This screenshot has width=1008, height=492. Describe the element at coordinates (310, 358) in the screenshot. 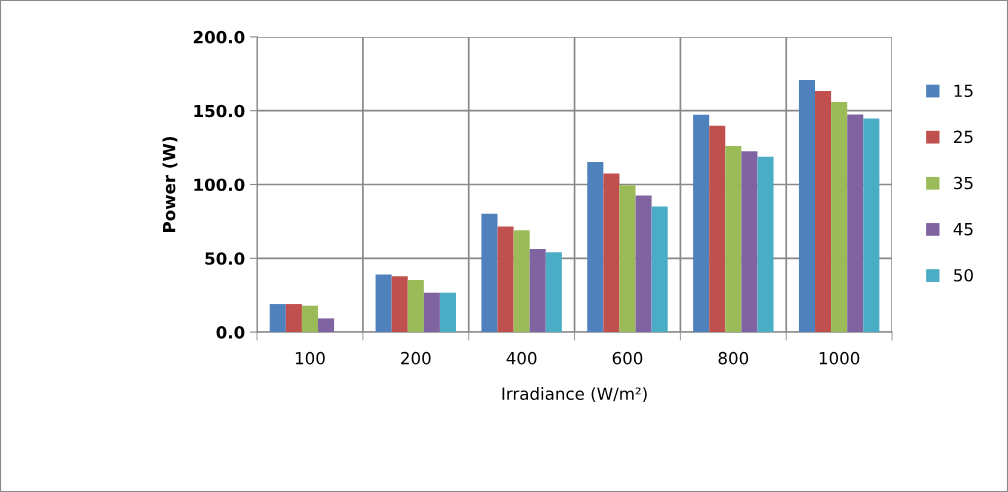

I see `x-tick-label: 100` at that location.